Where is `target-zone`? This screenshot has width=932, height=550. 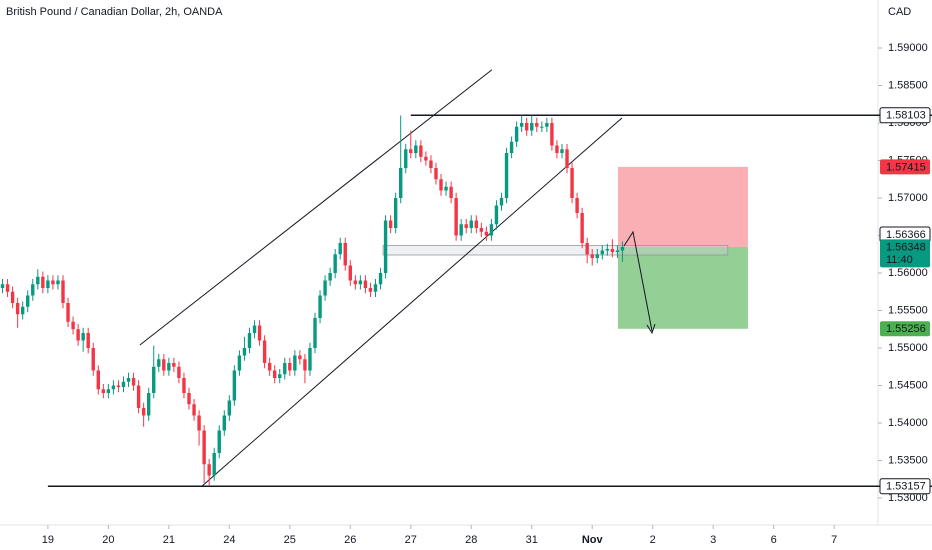
target-zone is located at coordinates (682, 287).